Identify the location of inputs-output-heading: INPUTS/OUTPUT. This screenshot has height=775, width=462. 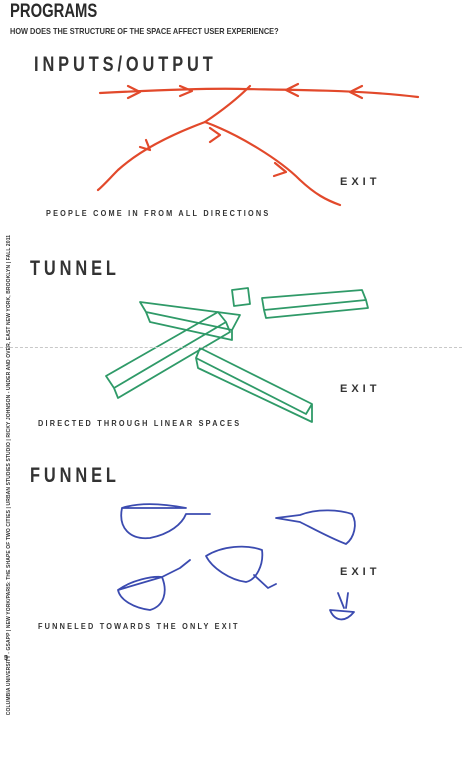
(125, 64).